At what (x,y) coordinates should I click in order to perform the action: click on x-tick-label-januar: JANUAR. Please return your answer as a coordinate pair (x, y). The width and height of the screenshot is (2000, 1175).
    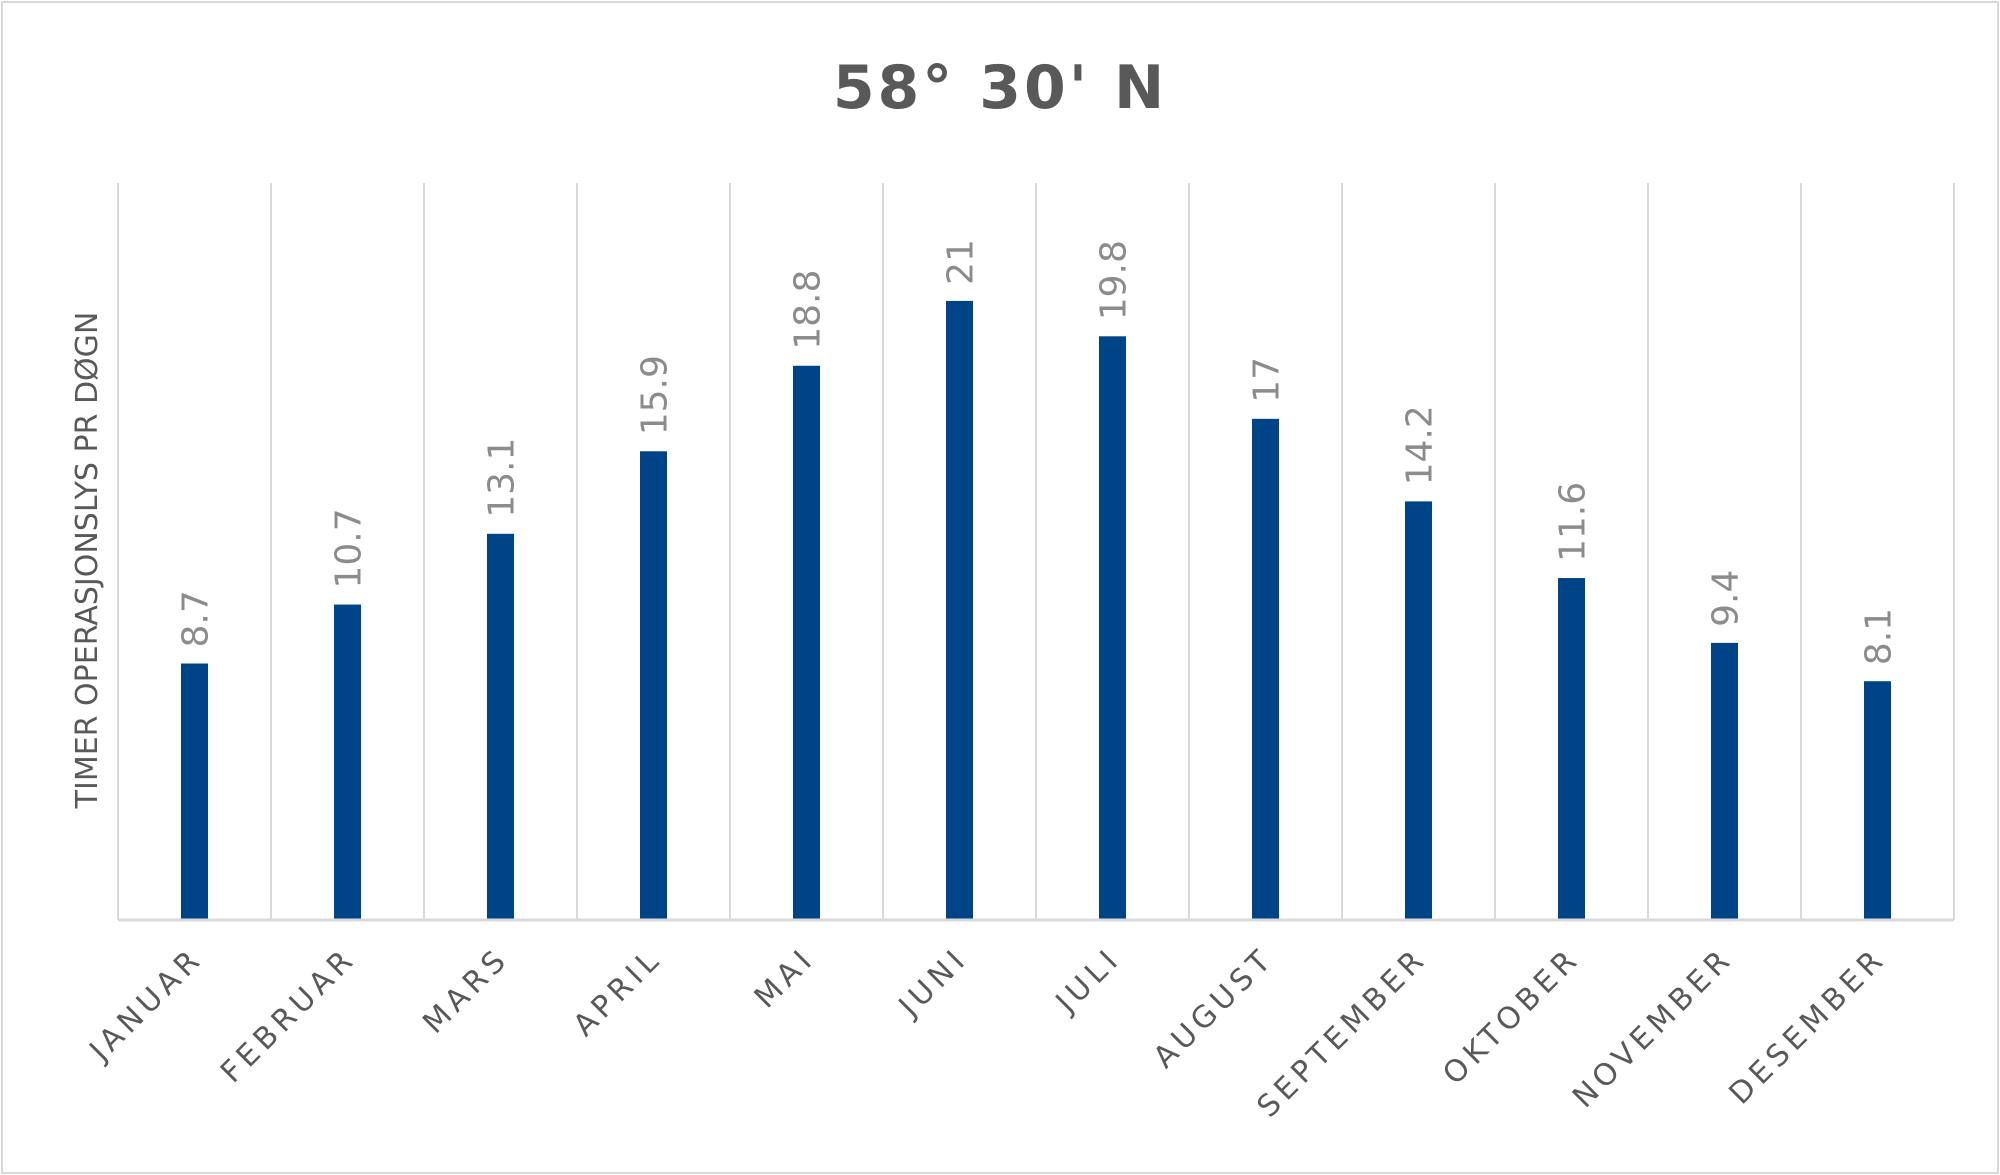
    Looking at the image, I should click on (146, 1005).